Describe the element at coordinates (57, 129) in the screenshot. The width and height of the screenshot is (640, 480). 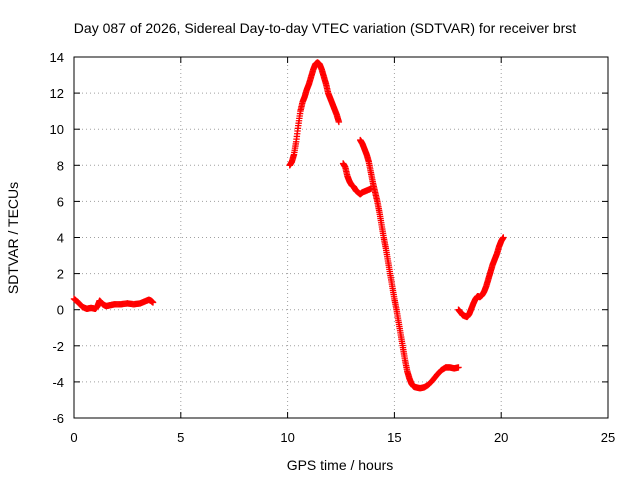
I see `y-tick-label: 10` at that location.